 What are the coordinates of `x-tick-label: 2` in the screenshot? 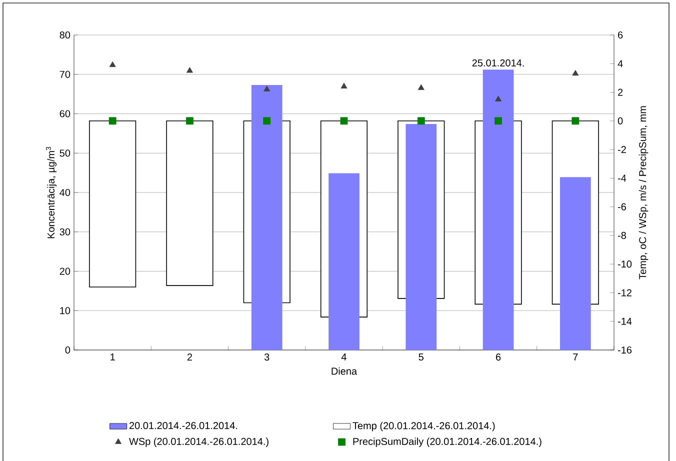 It's located at (189, 357).